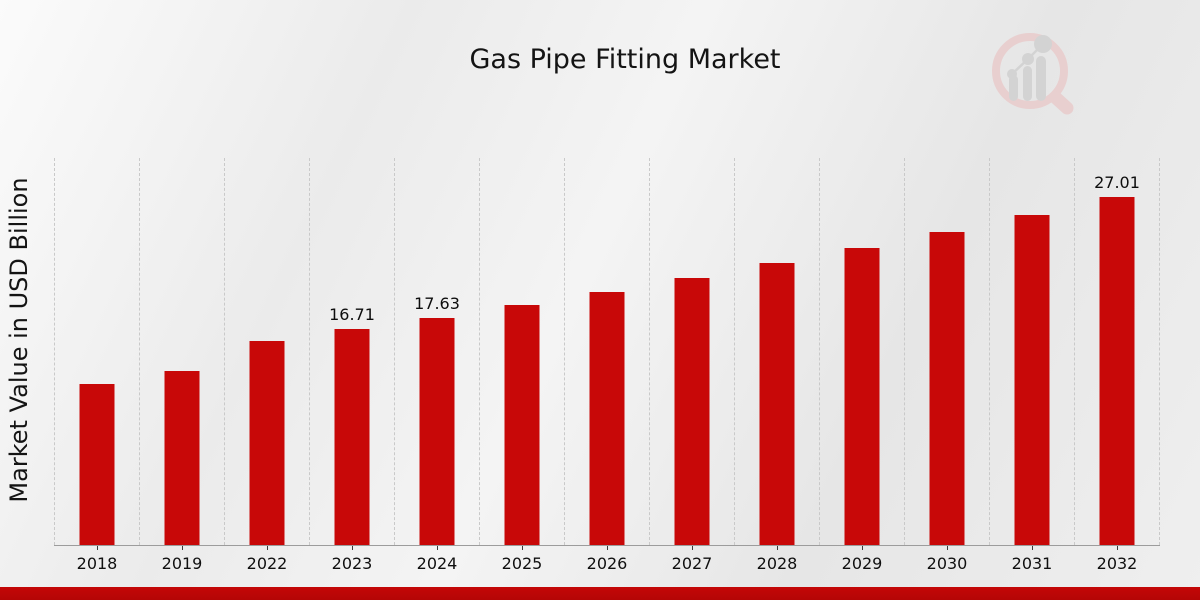  I want to click on x-tick-label: 2028, so click(777, 563).